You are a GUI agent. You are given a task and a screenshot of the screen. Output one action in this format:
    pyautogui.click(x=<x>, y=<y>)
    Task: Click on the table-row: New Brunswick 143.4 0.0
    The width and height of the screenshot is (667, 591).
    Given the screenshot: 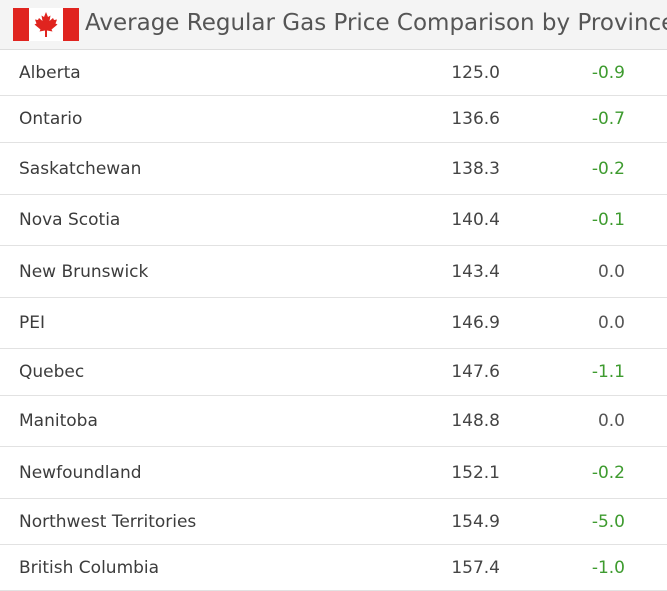 What is the action you would take?
    pyautogui.click(x=333, y=272)
    